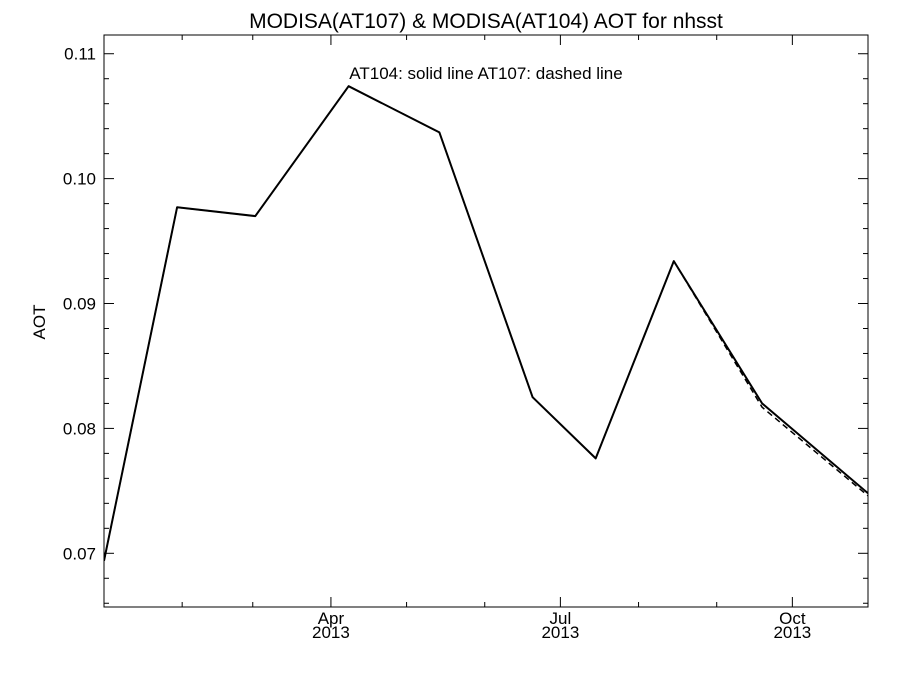 This screenshot has height=675, width=900. What do you see at coordinates (79, 179) in the screenshot?
I see `y-tick-label: 0.10` at bounding box center [79, 179].